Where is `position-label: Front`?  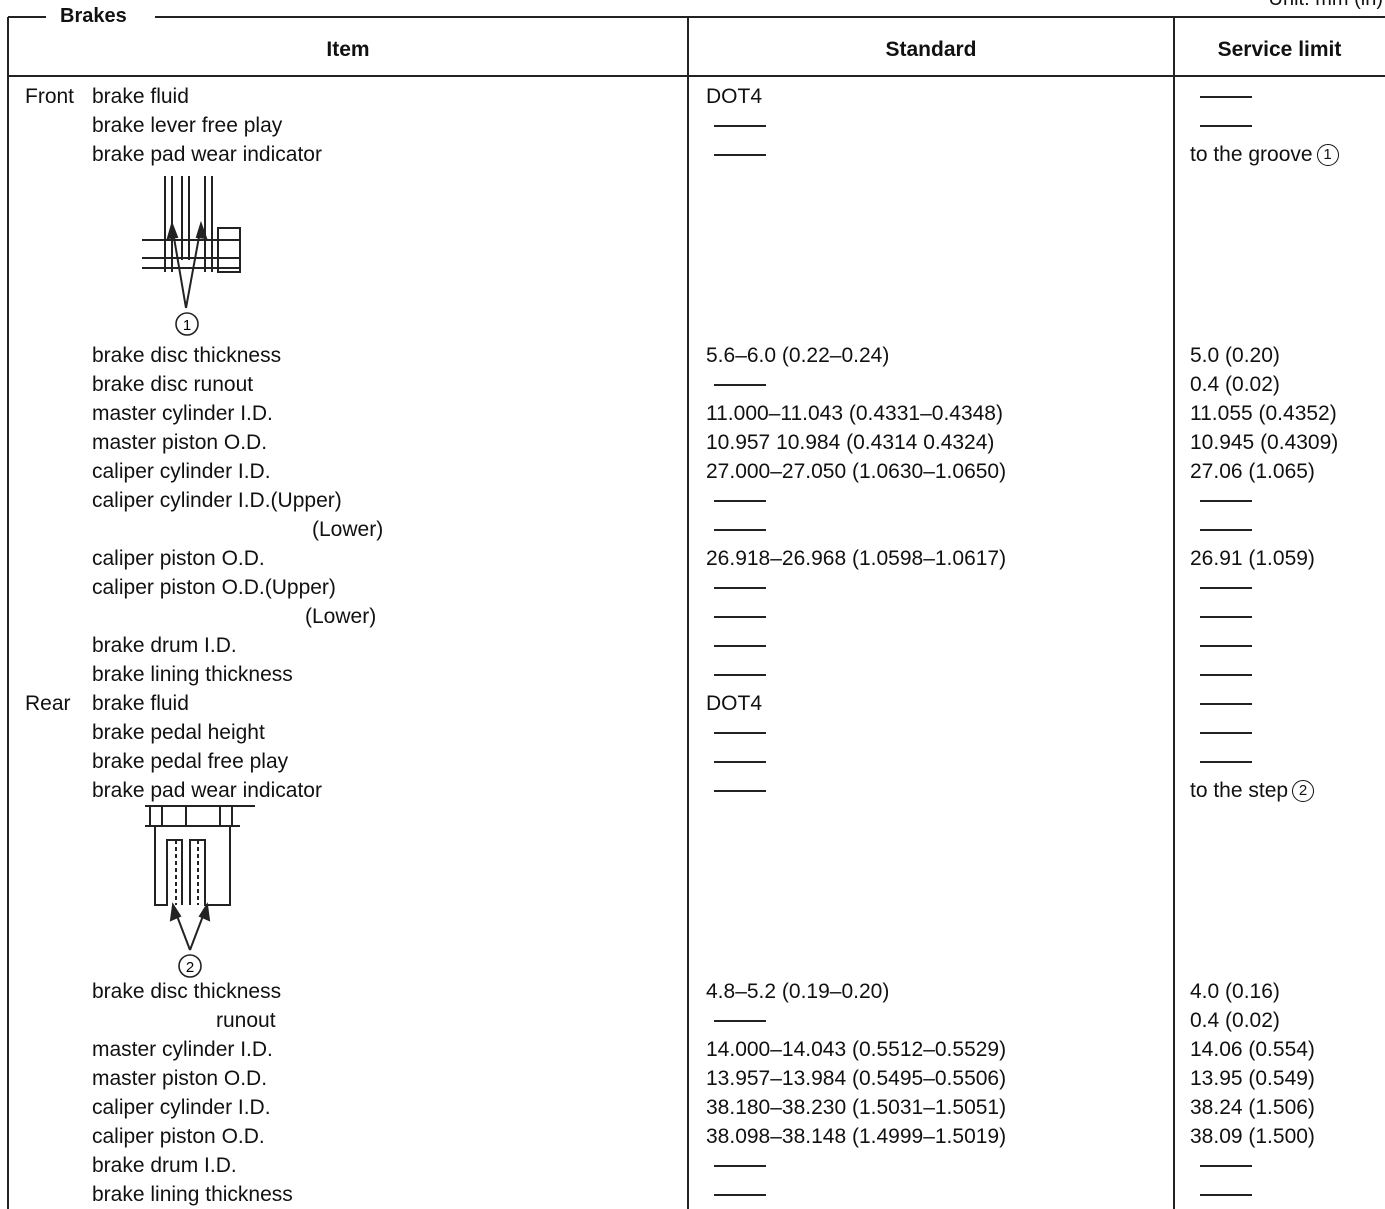 position-label: Front is located at coordinates (50, 96).